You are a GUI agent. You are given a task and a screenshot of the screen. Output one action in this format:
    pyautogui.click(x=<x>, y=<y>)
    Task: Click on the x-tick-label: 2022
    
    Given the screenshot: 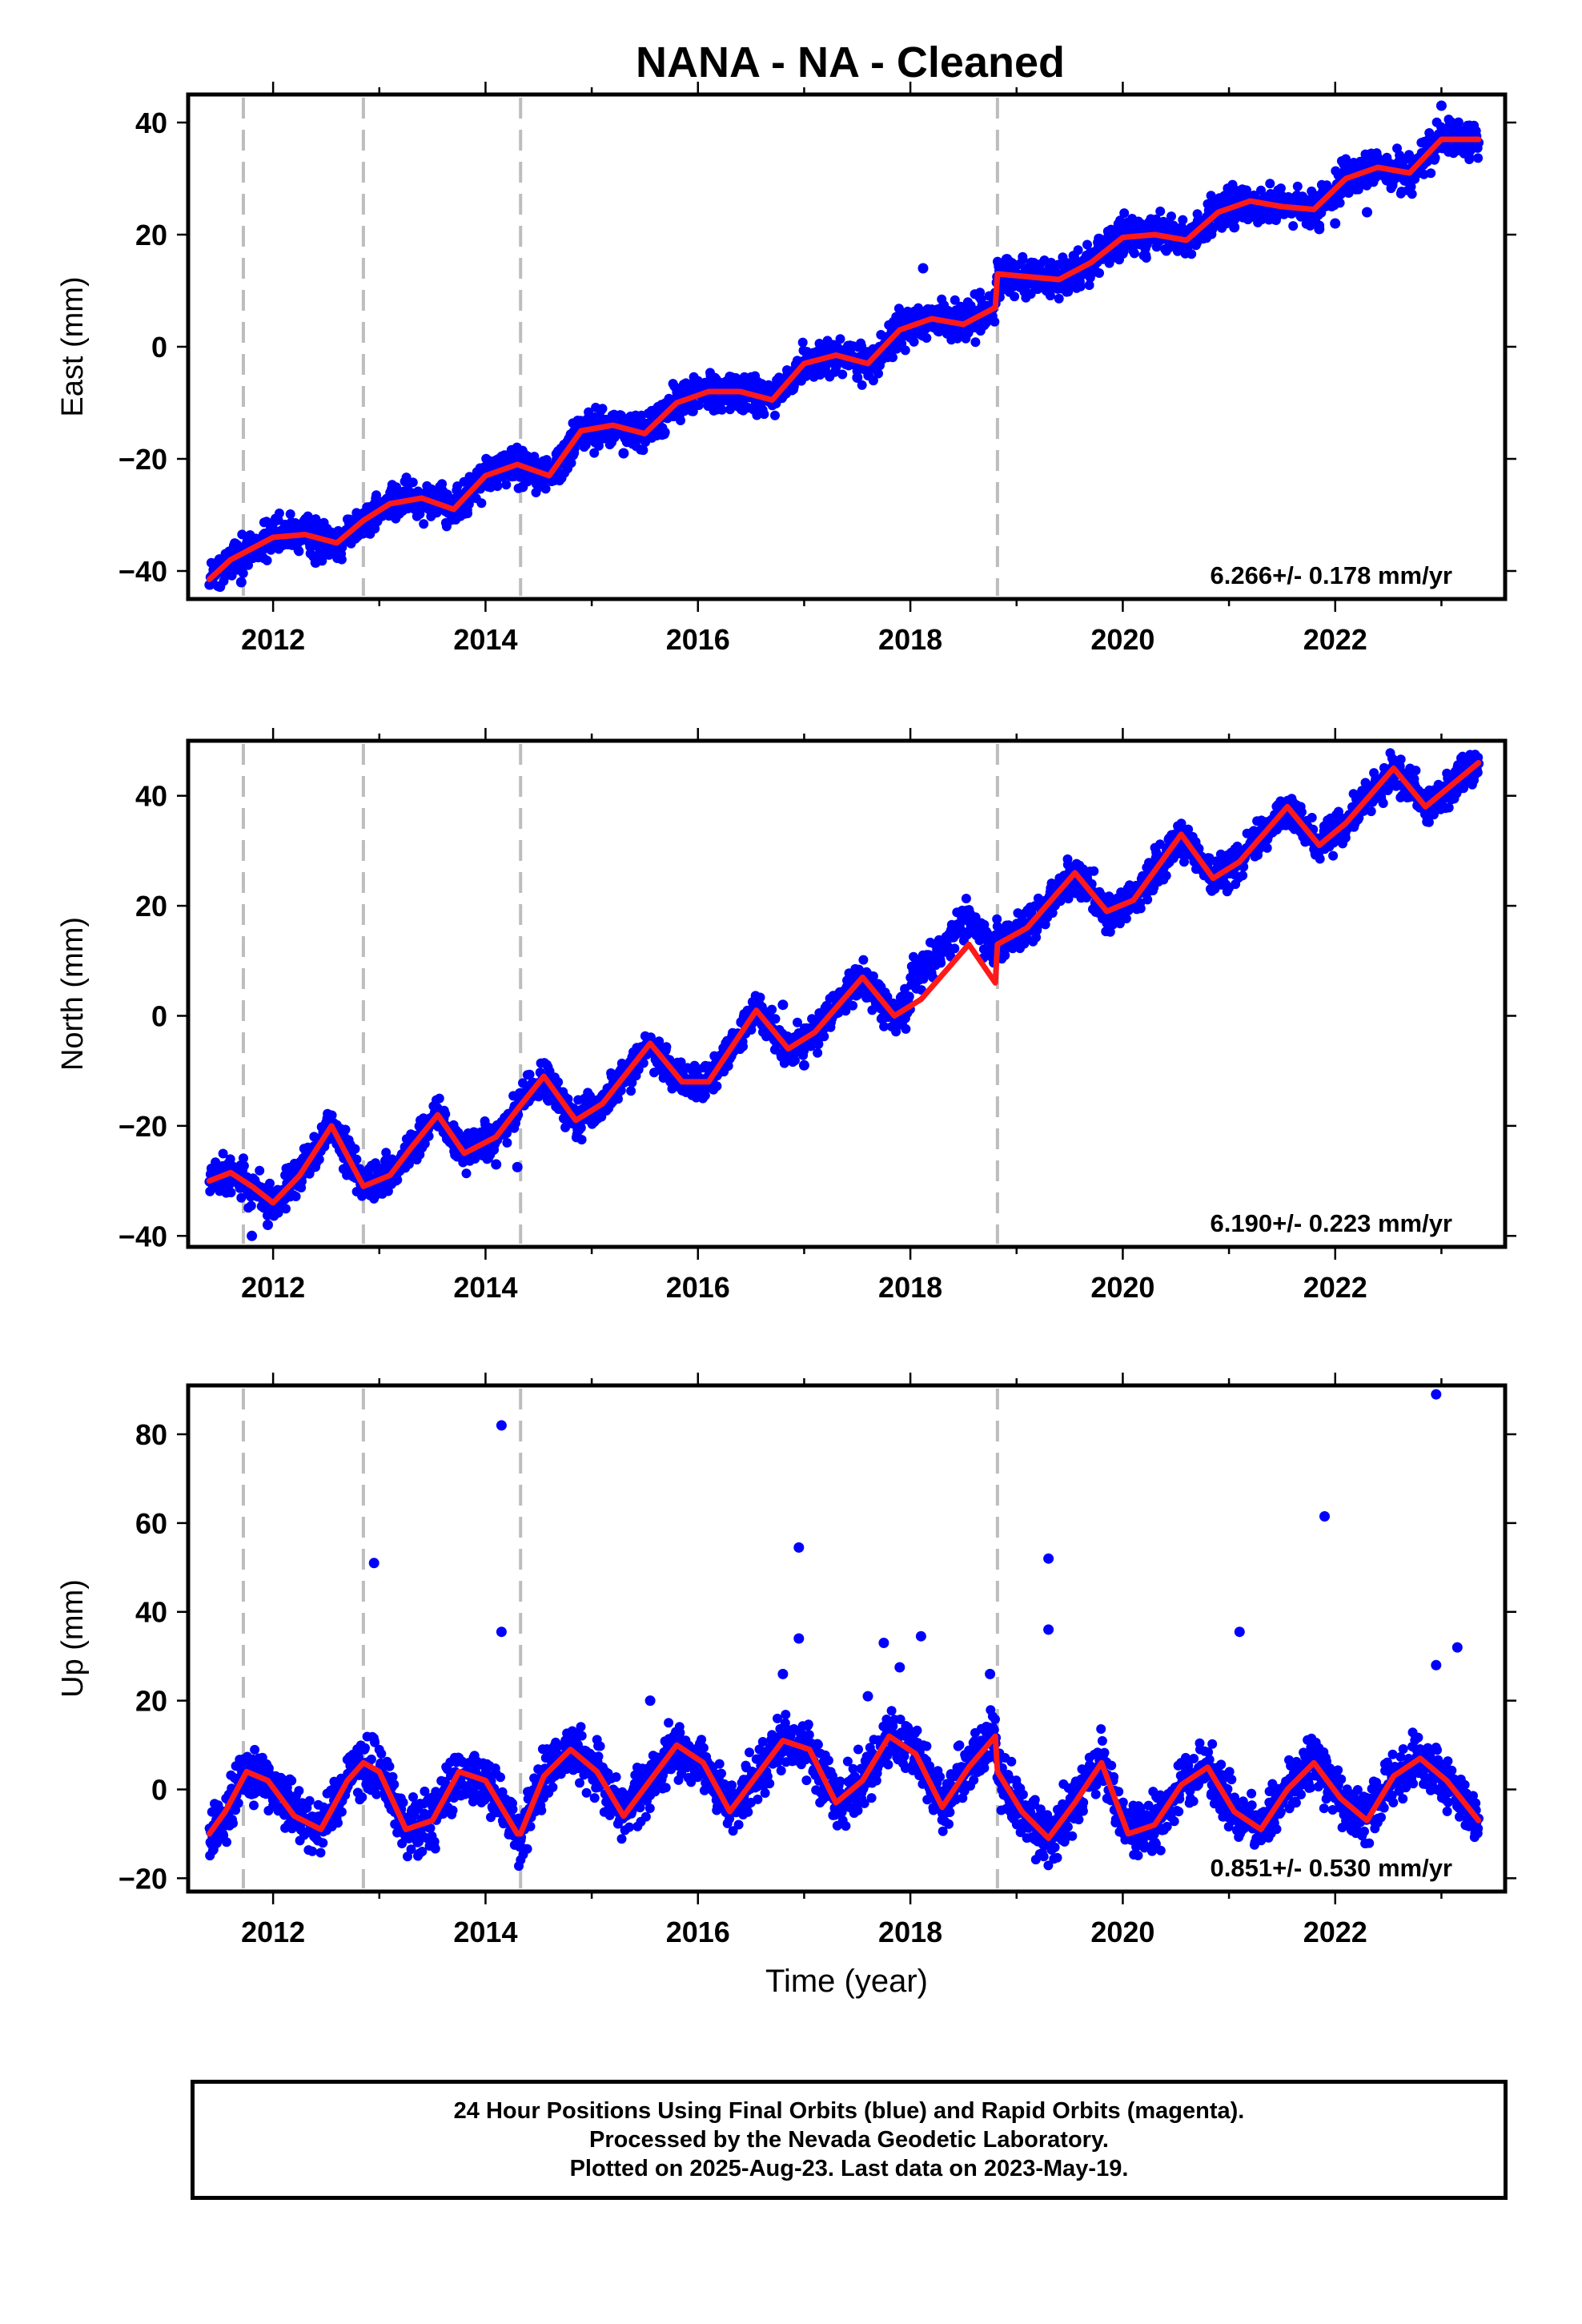 What is the action you would take?
    pyautogui.click(x=1335, y=639)
    